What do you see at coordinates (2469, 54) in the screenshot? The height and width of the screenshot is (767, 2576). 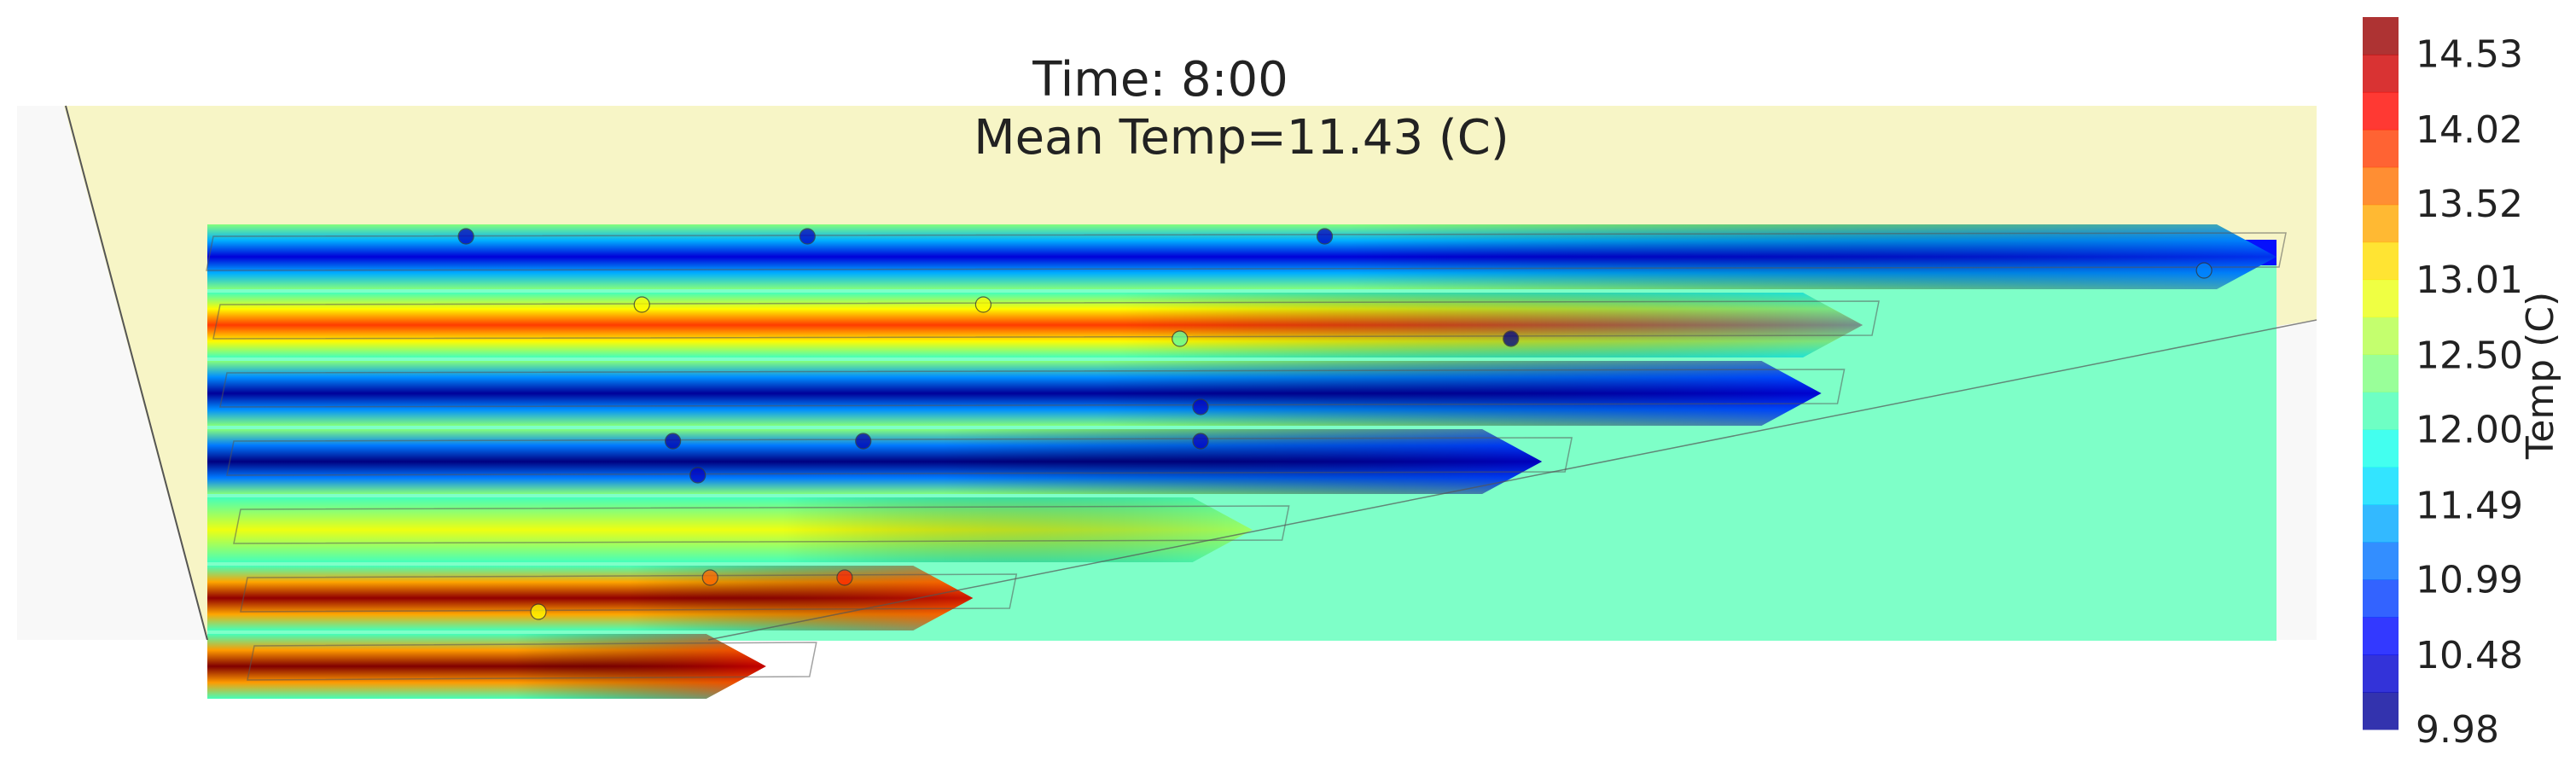 I see `colorbar-tick-label: 14.53` at bounding box center [2469, 54].